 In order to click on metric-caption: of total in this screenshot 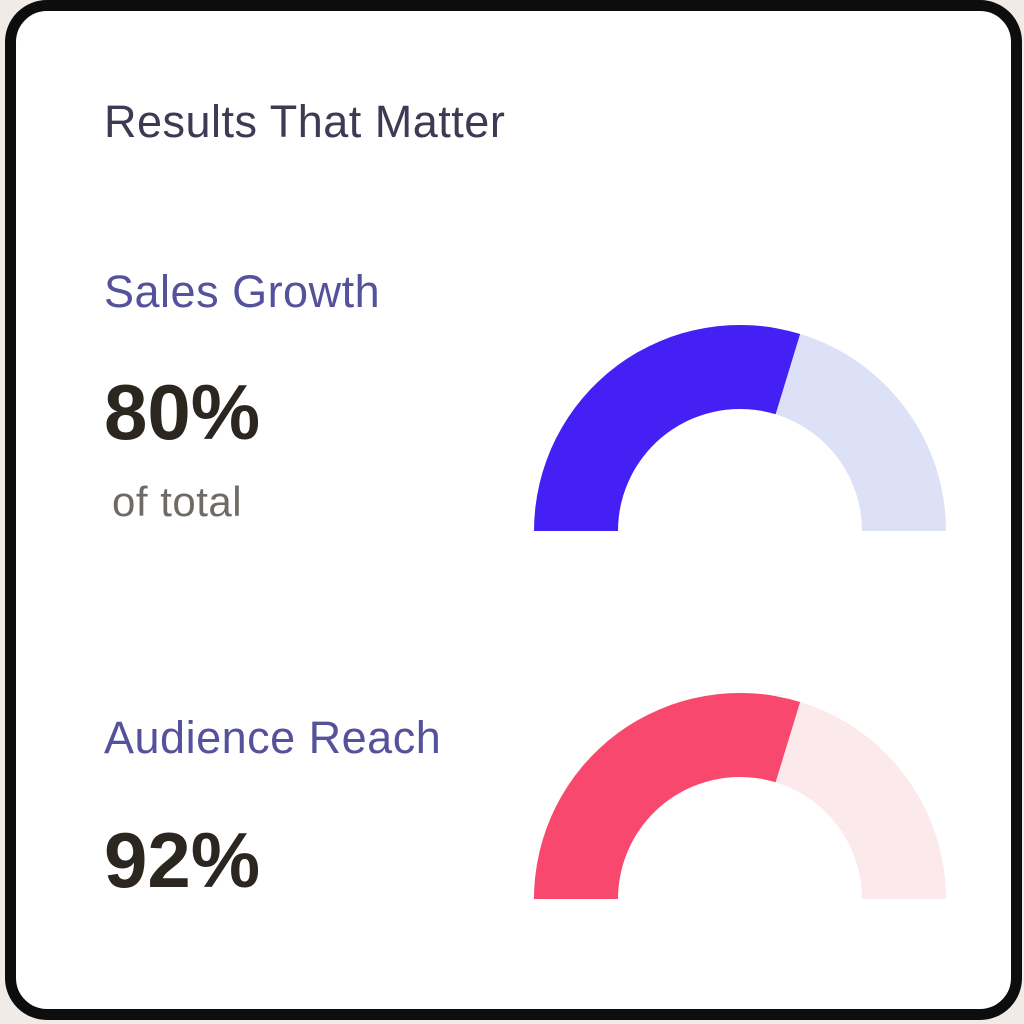, I will do `click(177, 501)`.